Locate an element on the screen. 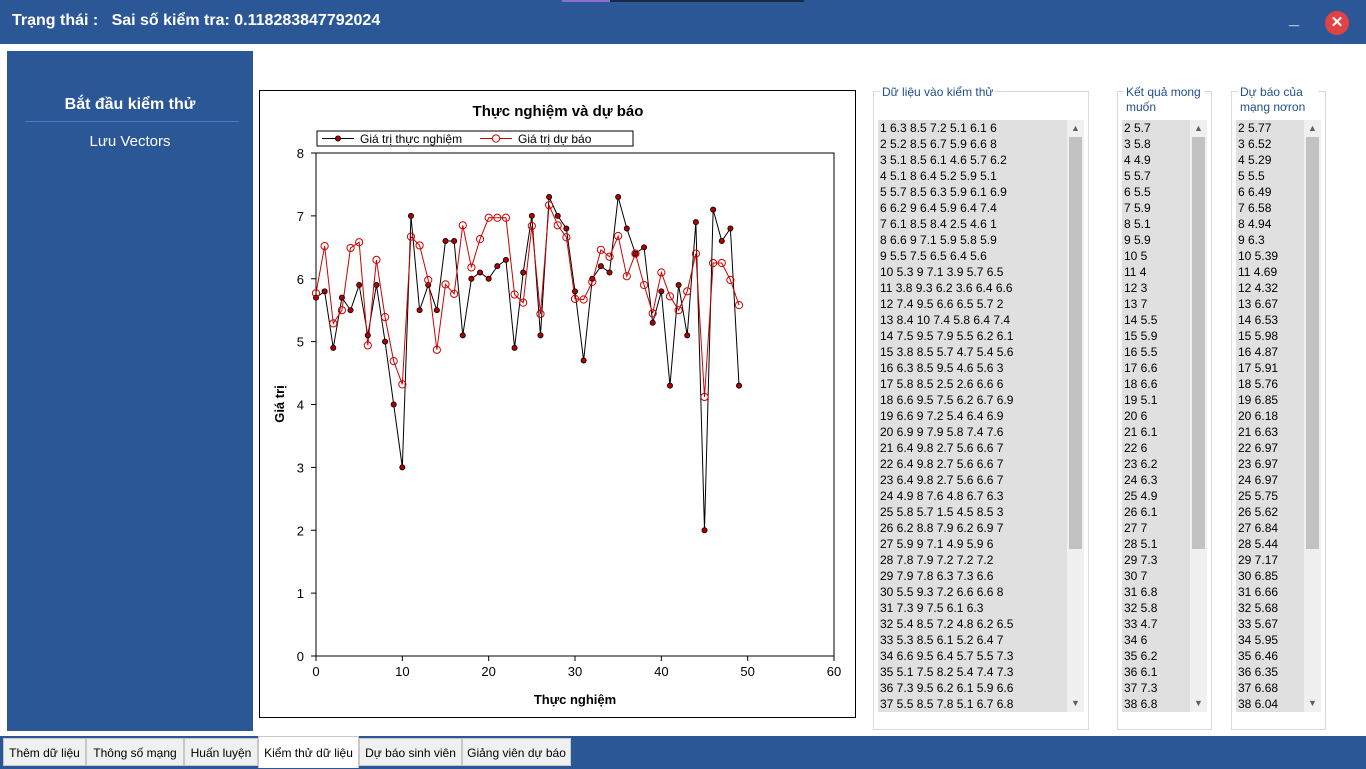  list-item: 33 5.67 is located at coordinates (1258, 624).